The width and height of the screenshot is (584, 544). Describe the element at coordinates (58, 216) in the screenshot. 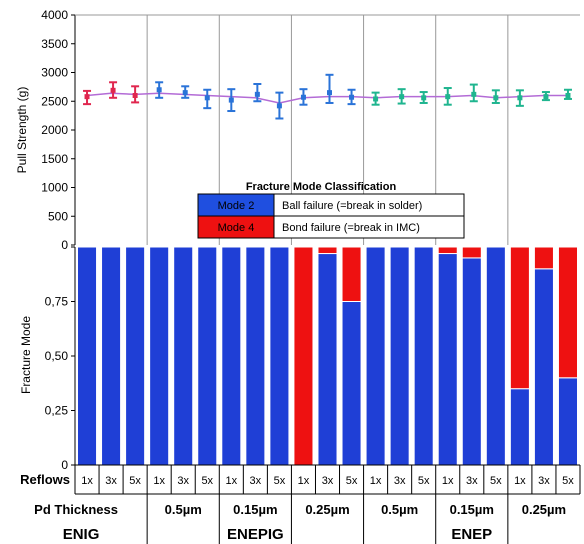

I see `y-tick-label: 500` at that location.